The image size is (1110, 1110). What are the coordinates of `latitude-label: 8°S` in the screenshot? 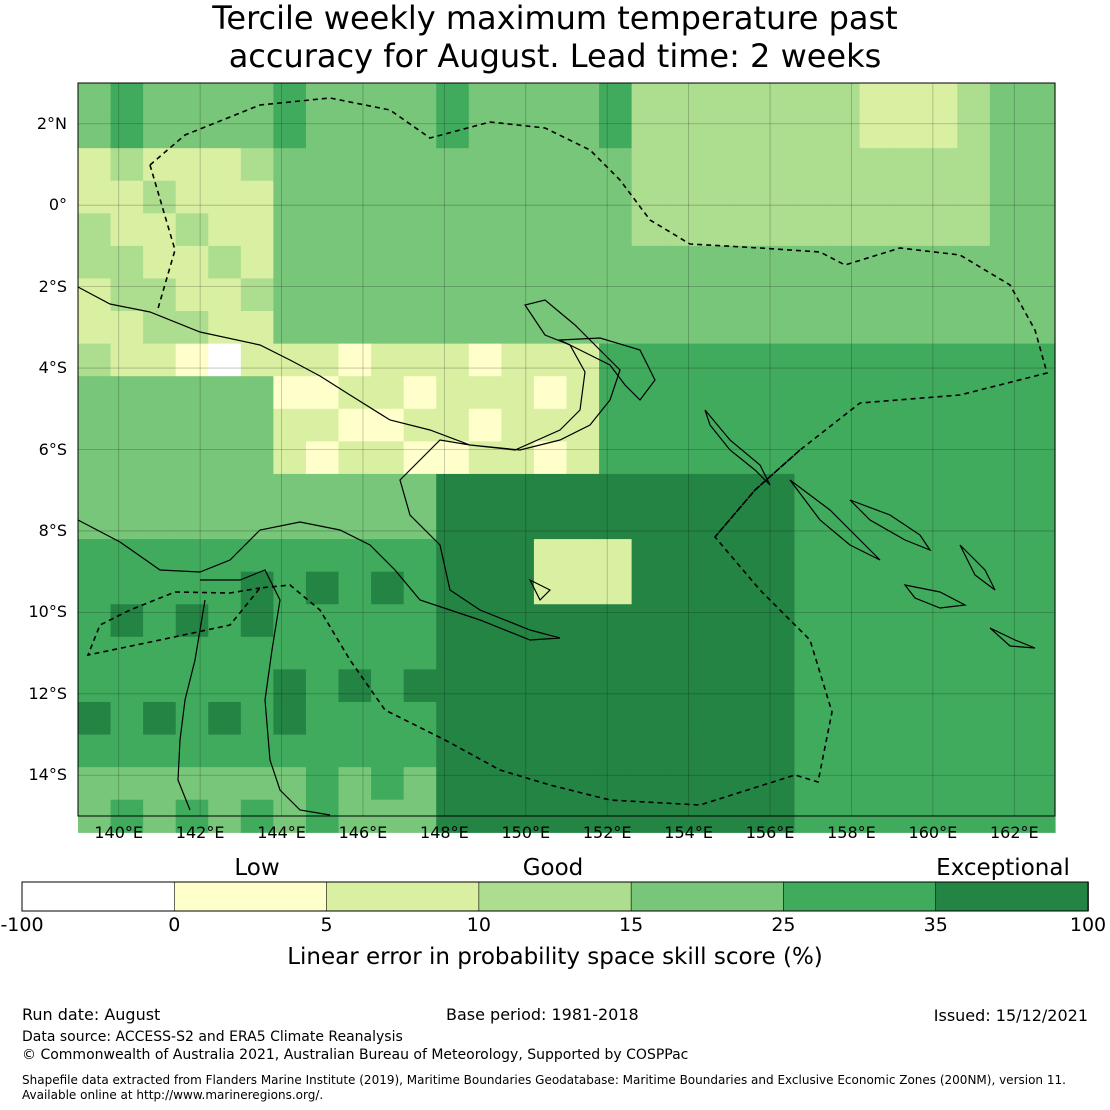 It's located at (52, 530).